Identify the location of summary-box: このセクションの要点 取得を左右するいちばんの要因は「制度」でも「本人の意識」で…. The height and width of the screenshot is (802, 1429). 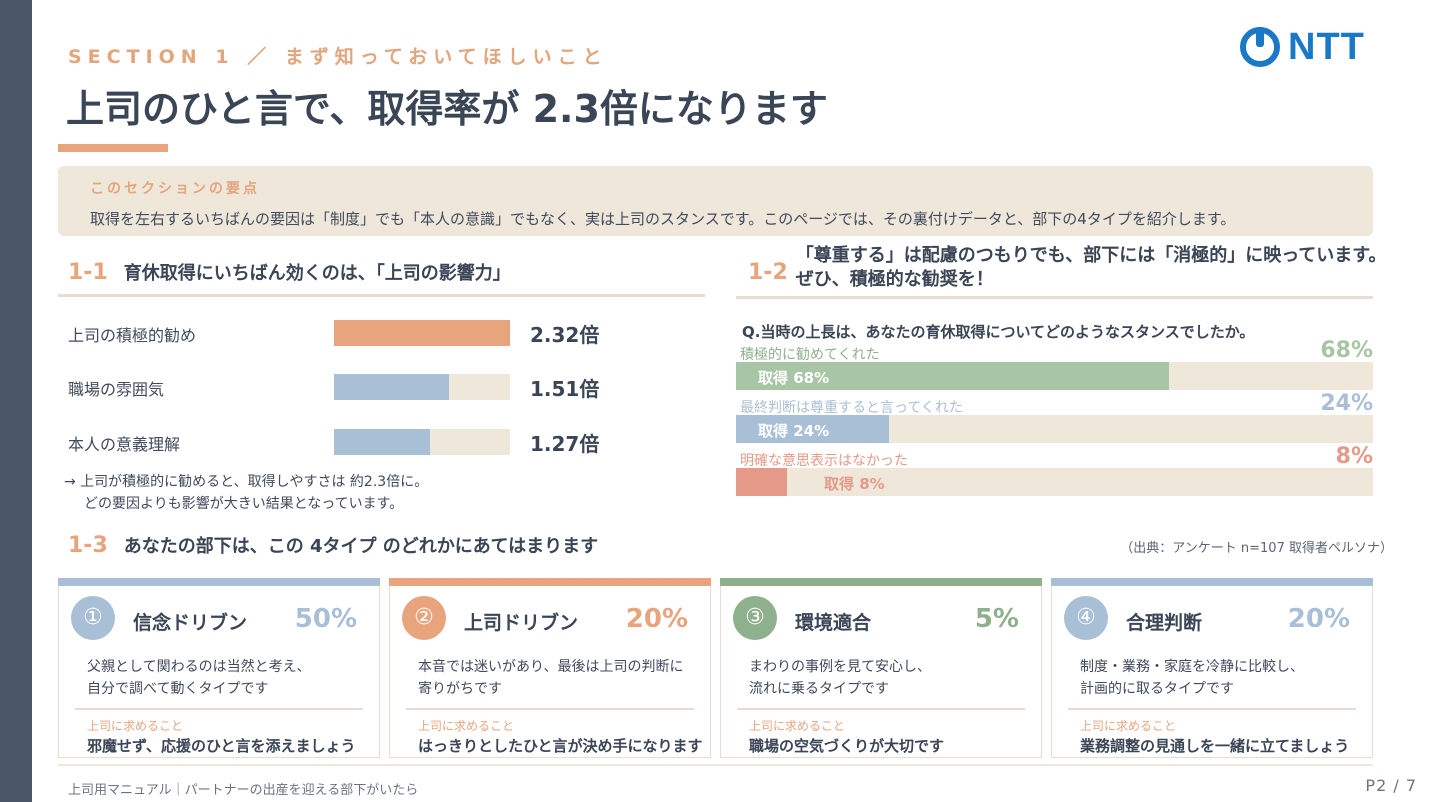
(715, 201).